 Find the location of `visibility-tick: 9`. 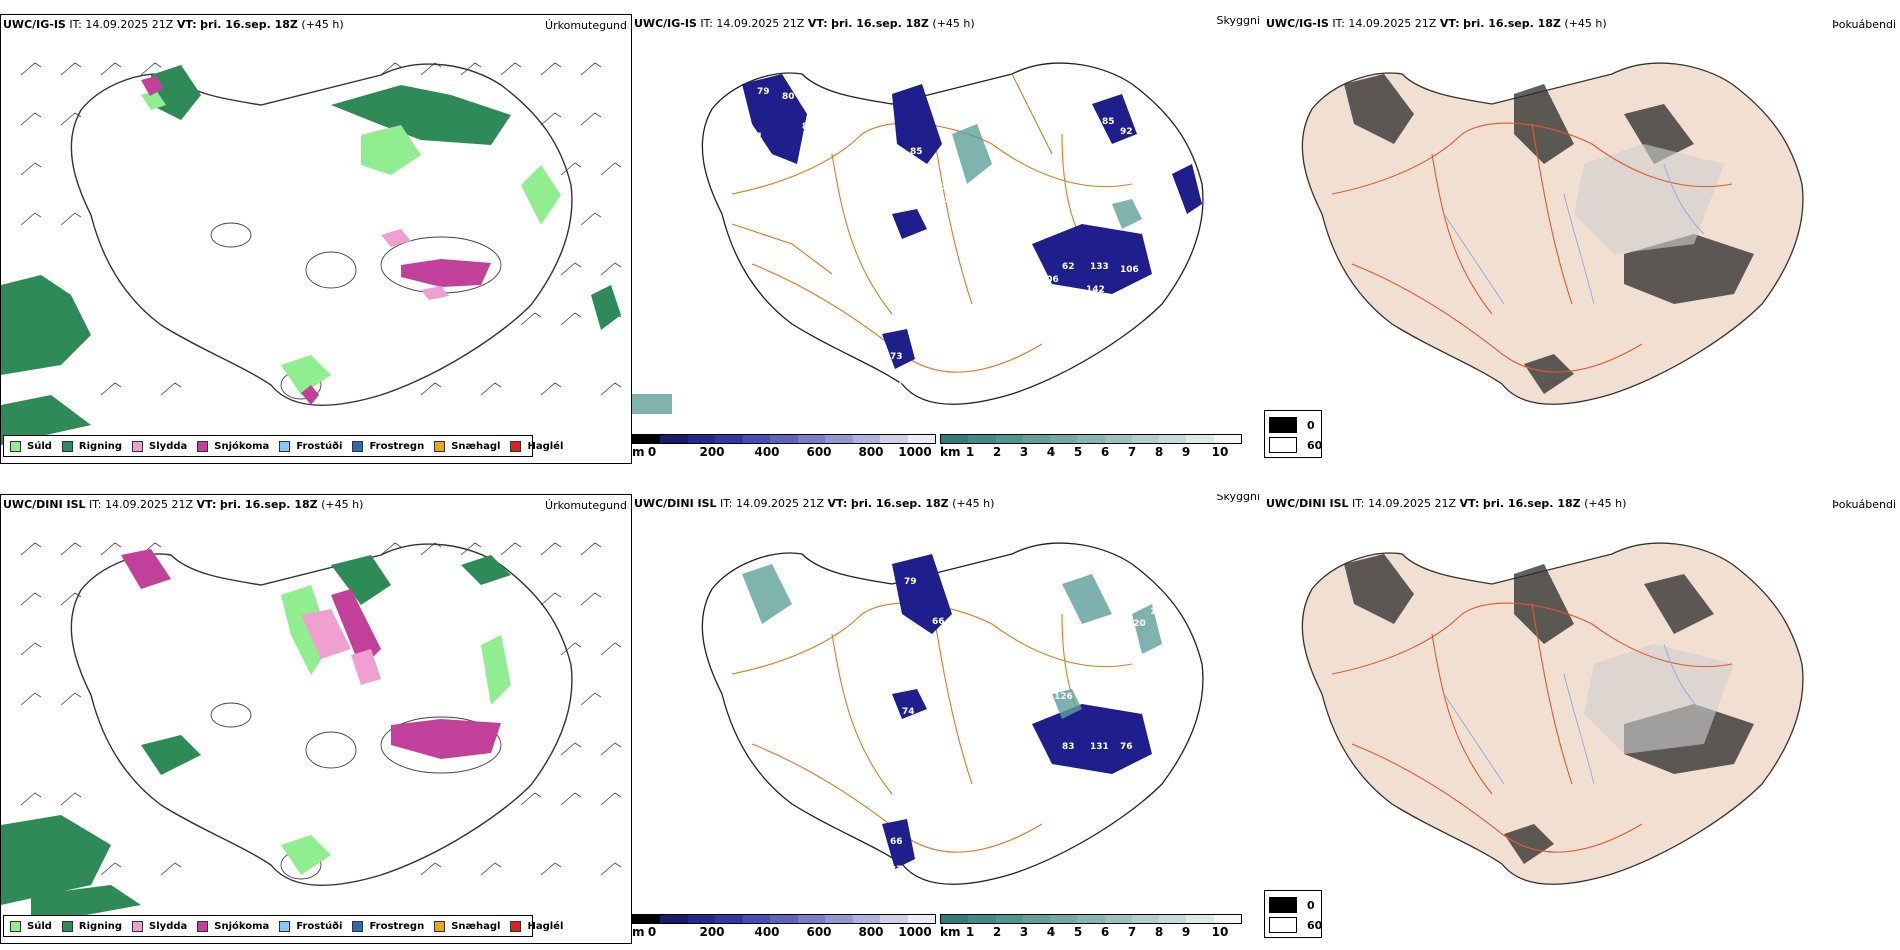

visibility-tick: 9 is located at coordinates (1186, 452).